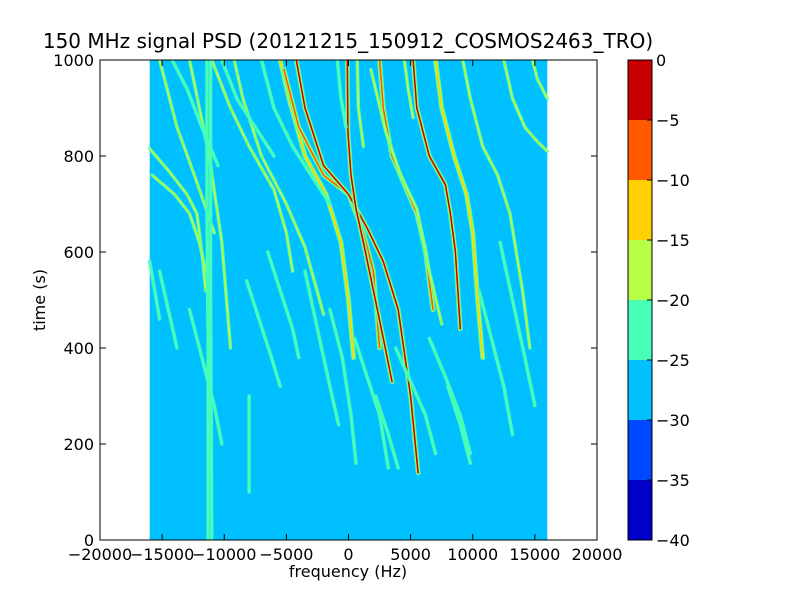 Image resolution: width=800 pixels, height=600 pixels. What do you see at coordinates (673, 480) in the screenshot?
I see `colorbar-tick-label: −35` at bounding box center [673, 480].